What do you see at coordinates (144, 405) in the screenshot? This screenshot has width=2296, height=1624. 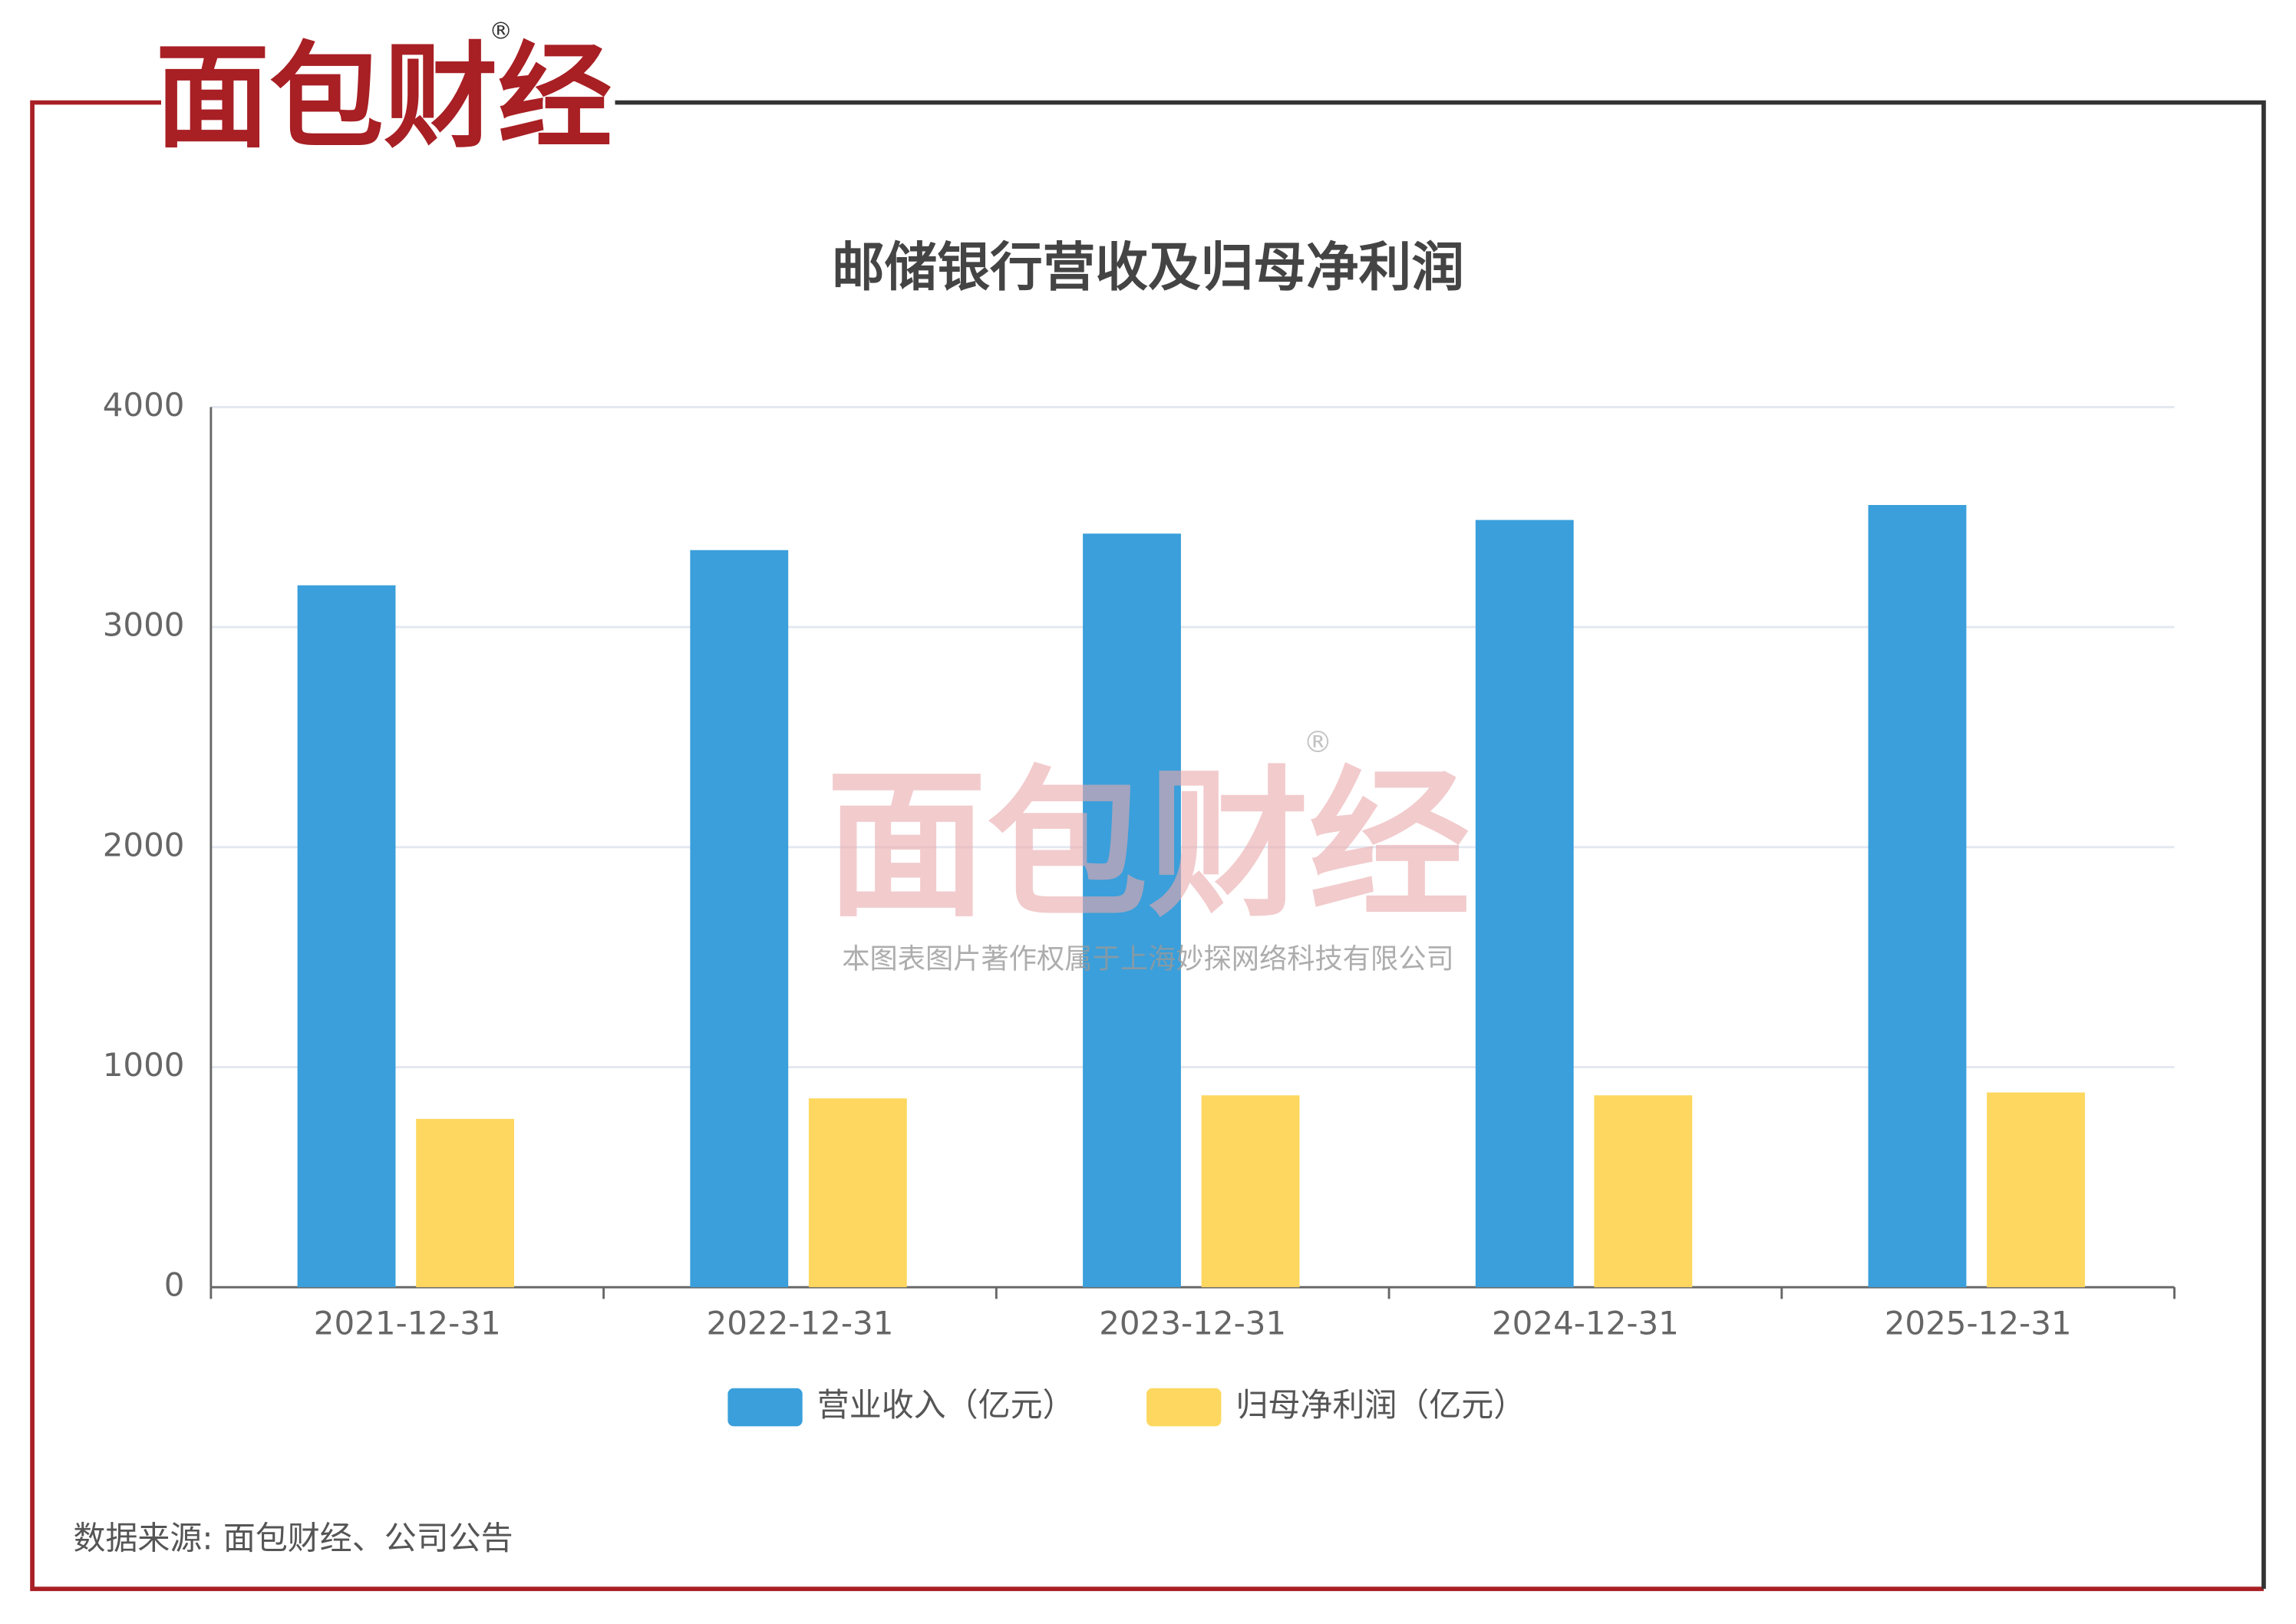 I see `y-tick-label: 4000` at bounding box center [144, 405].